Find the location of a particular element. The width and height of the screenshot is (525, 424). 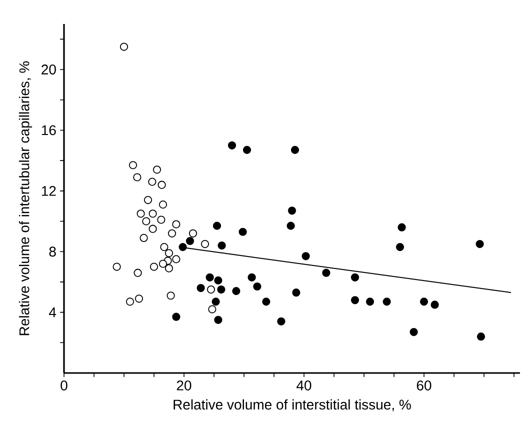

x-tick-label: 60 is located at coordinates (424, 385).